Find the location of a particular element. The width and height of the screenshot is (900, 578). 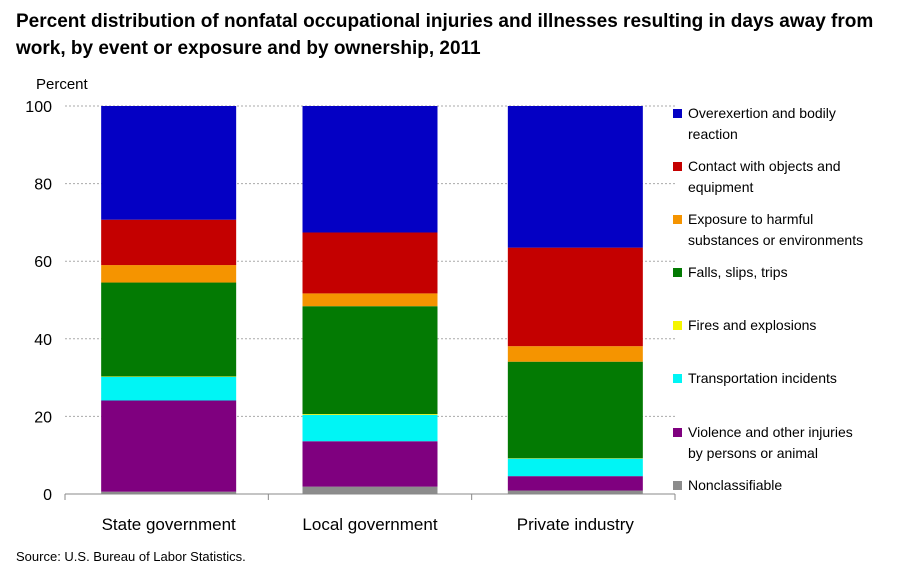

legend-label: Violence and other injuries is located at coordinates (770, 432).